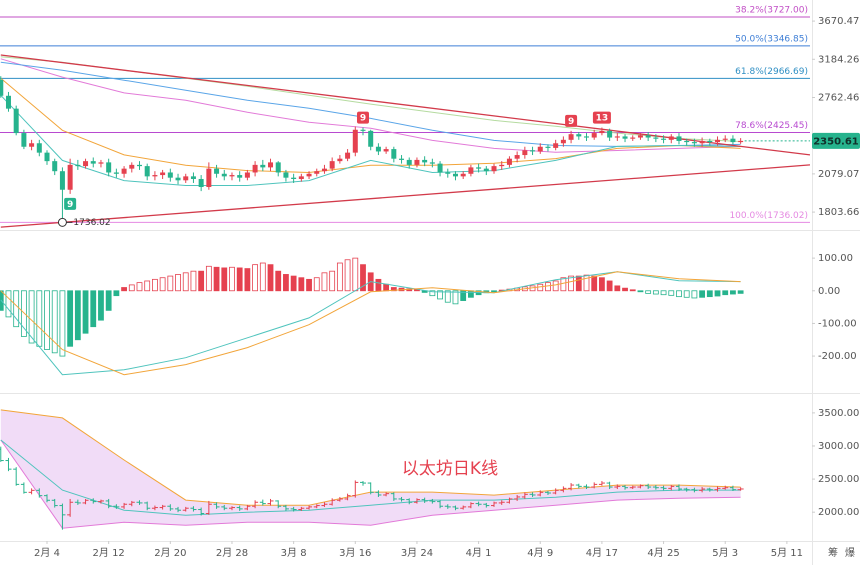 The width and height of the screenshot is (860, 565). What do you see at coordinates (601, 117) in the screenshot?
I see `signal-marker` at bounding box center [601, 117].